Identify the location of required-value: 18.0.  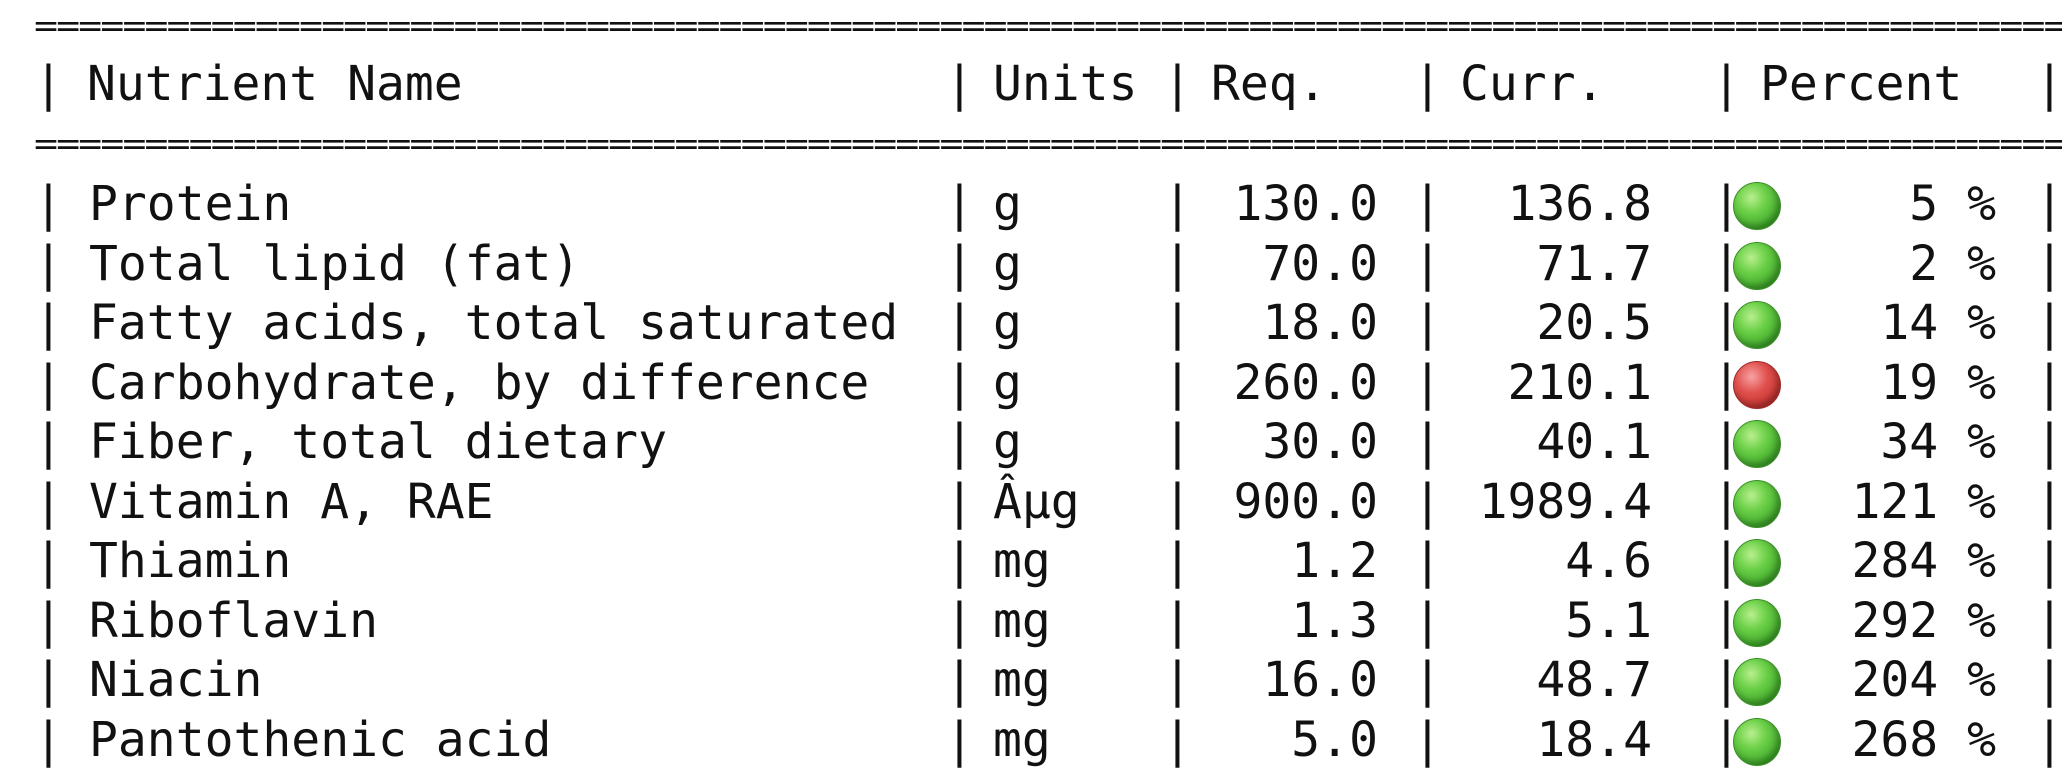
(1320, 323).